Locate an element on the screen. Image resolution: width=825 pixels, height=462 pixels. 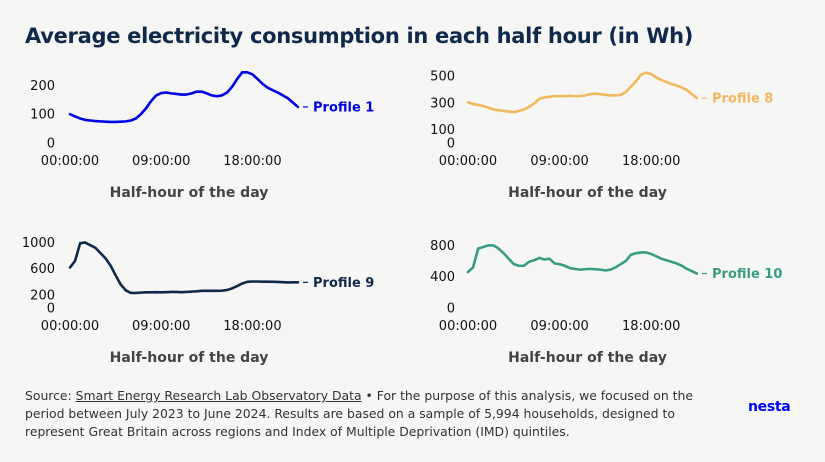
source-prefix: Source: is located at coordinates (50, 395).